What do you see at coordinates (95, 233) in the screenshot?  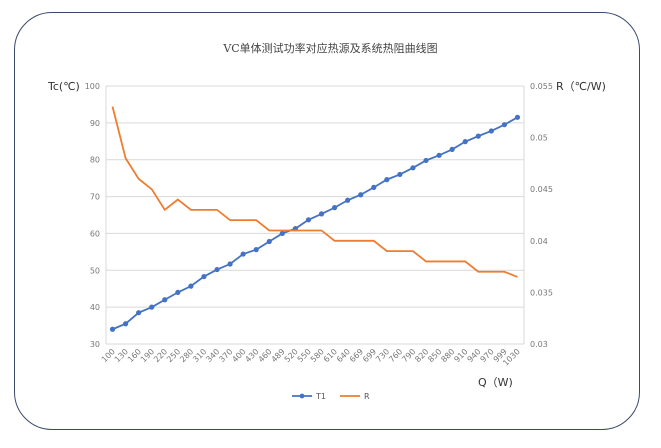 I see `y-tick-label: 60` at bounding box center [95, 233].